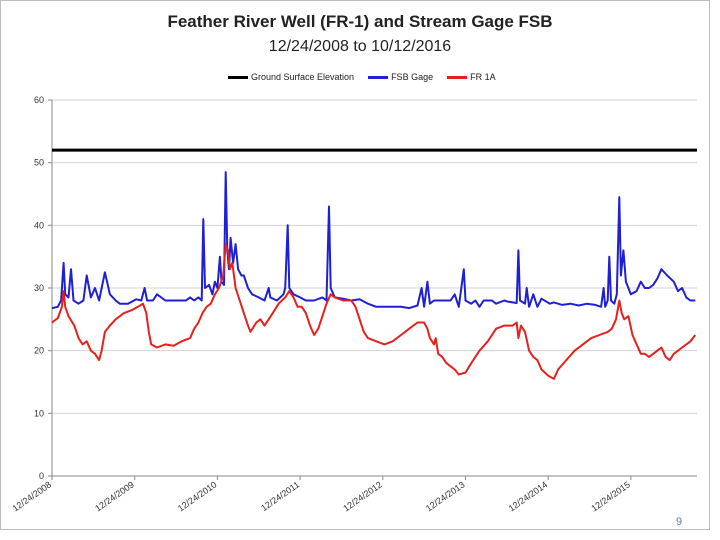 The height and width of the screenshot is (540, 720). I want to click on legend-swatch-fr-1a, so click(457, 77).